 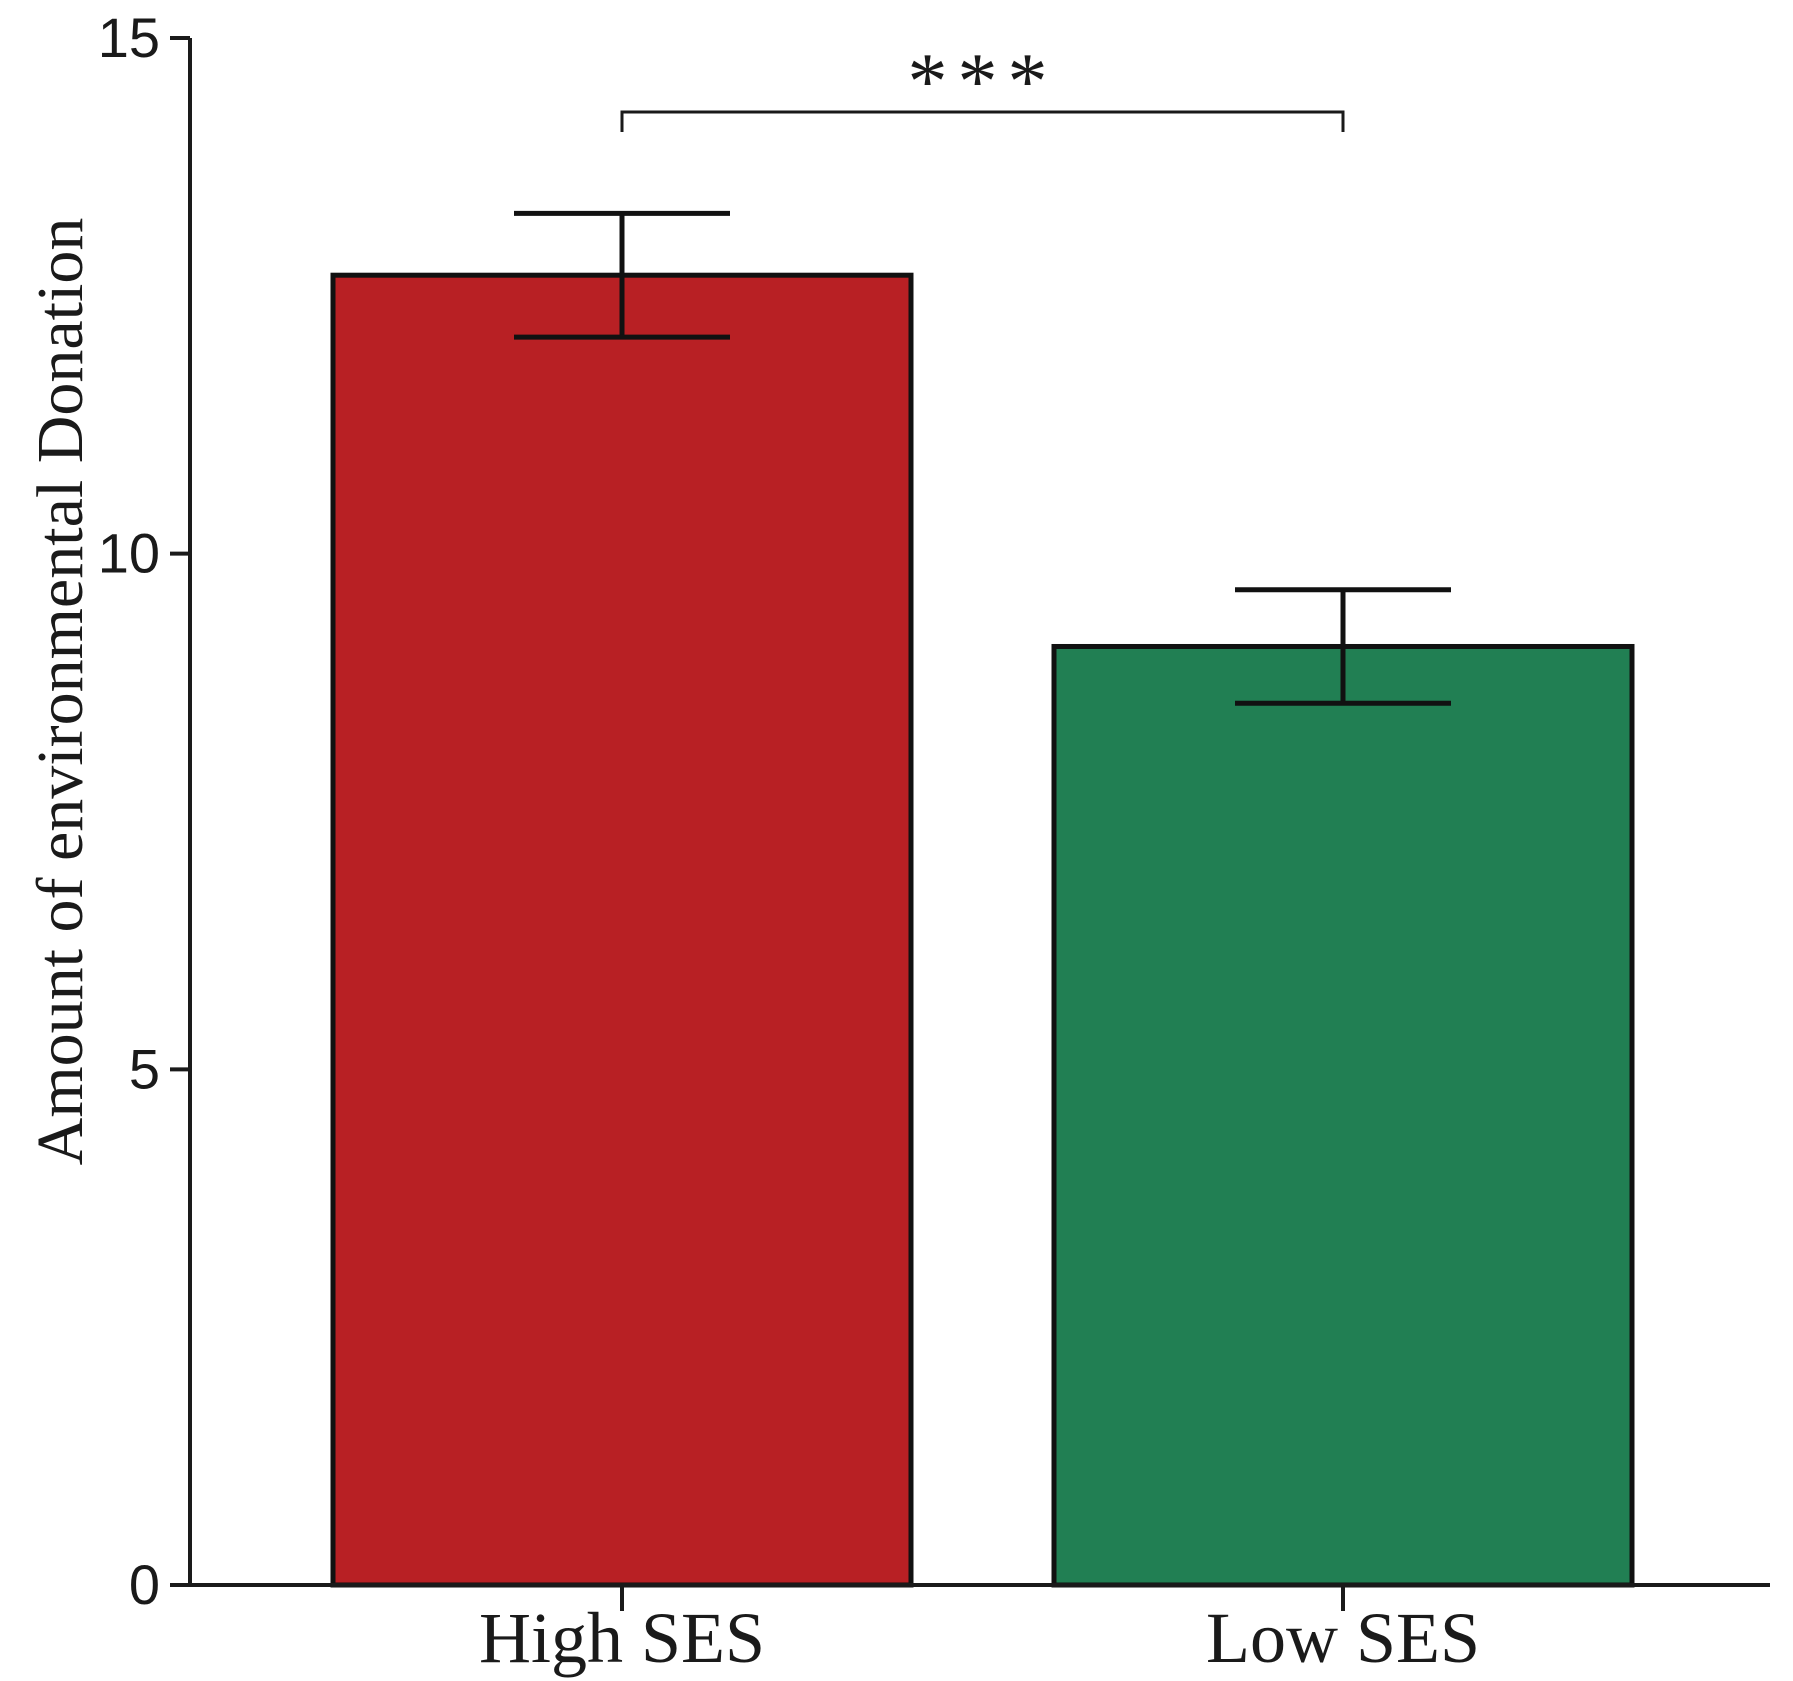 What do you see at coordinates (1343, 646) in the screenshot?
I see `error-bar-low-ses` at bounding box center [1343, 646].